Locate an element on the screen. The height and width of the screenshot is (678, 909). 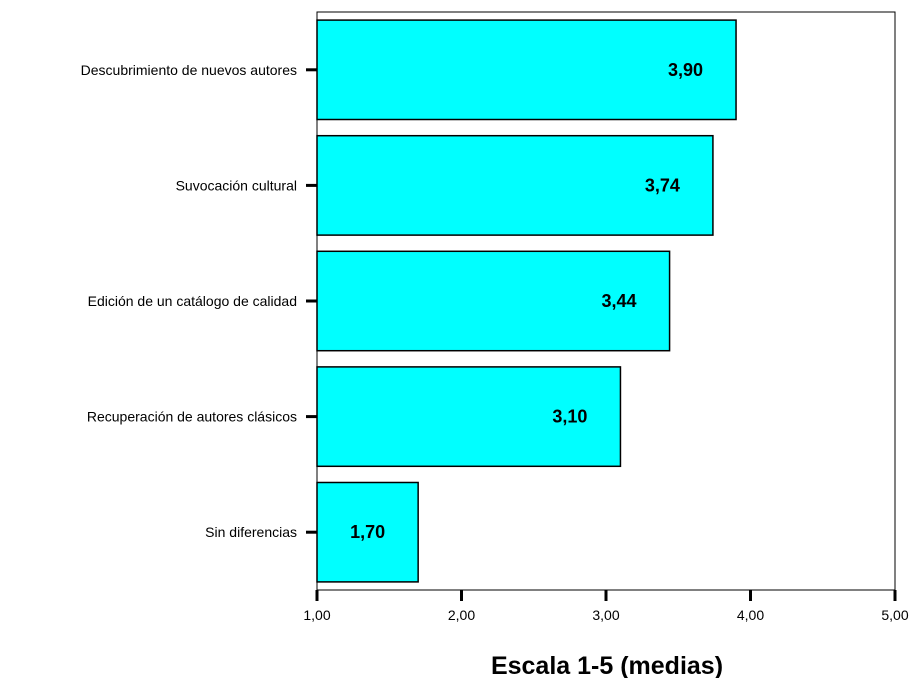
data-label-2: 3,74 is located at coordinates (662, 185).